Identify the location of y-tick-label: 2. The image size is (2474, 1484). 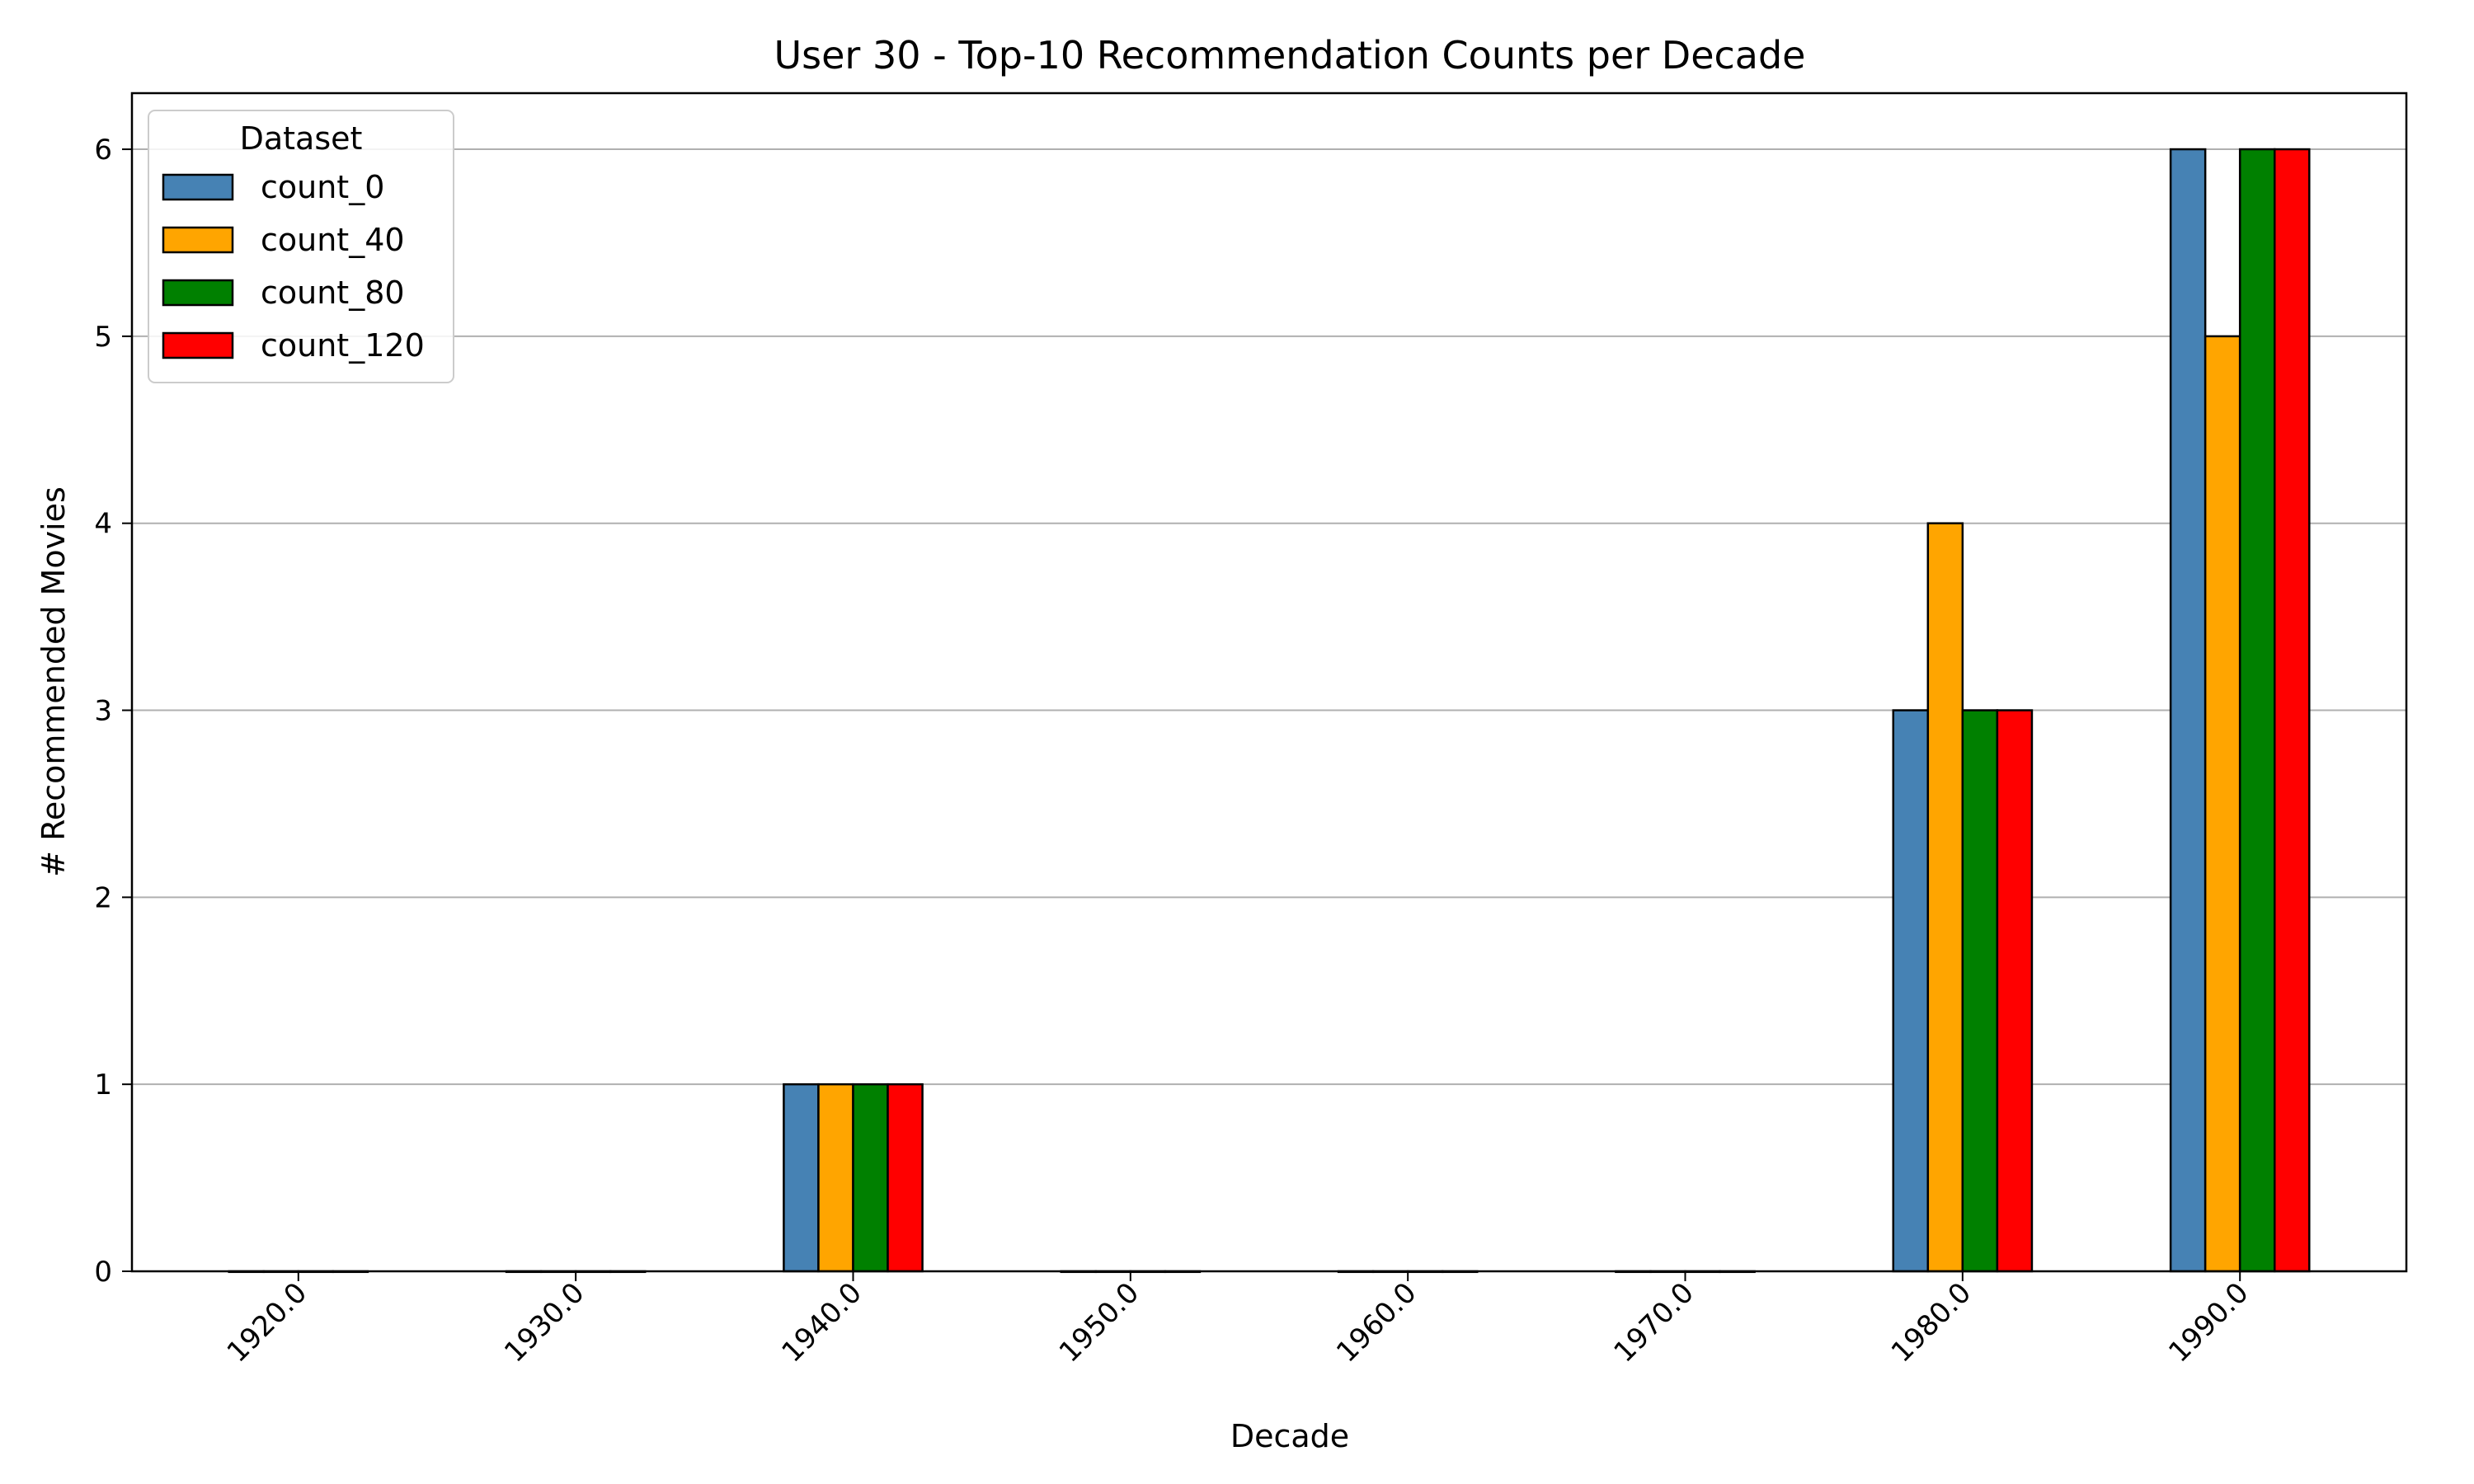
(103, 897).